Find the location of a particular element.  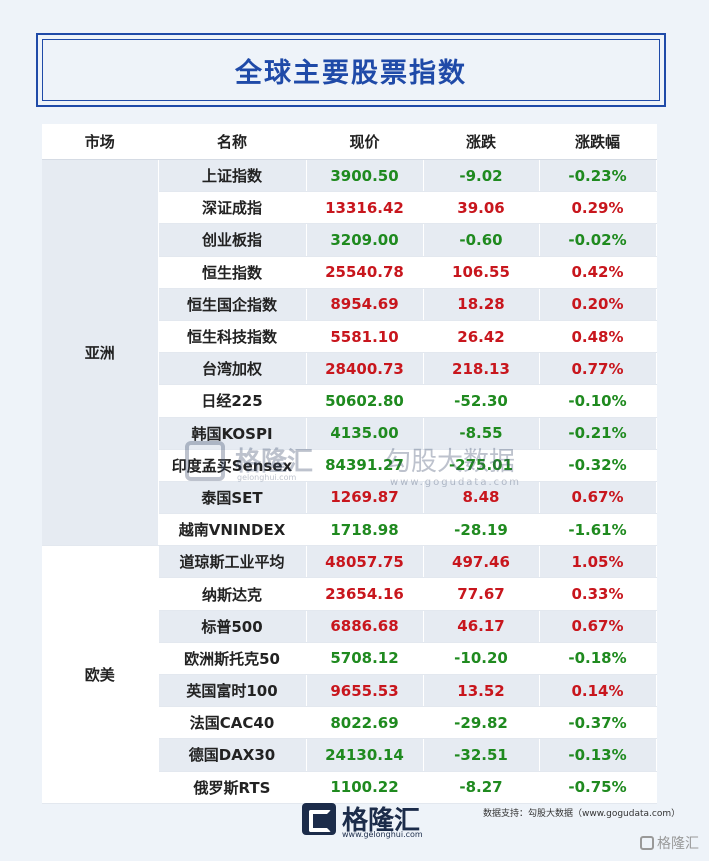

index-name: 上证指数 is located at coordinates (232, 176).